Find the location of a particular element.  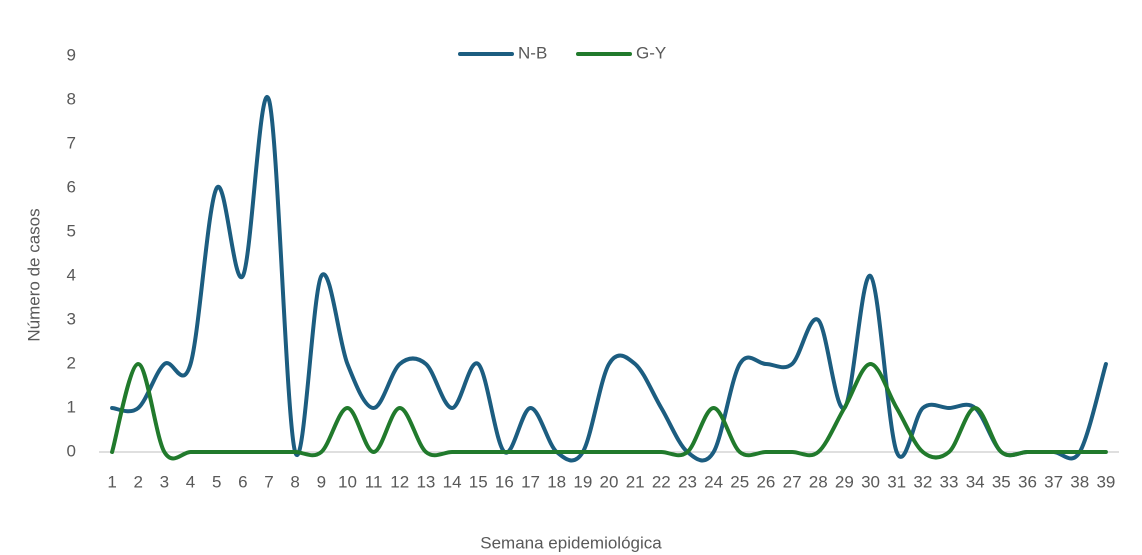

x-tick-label: 4 is located at coordinates (190, 481).